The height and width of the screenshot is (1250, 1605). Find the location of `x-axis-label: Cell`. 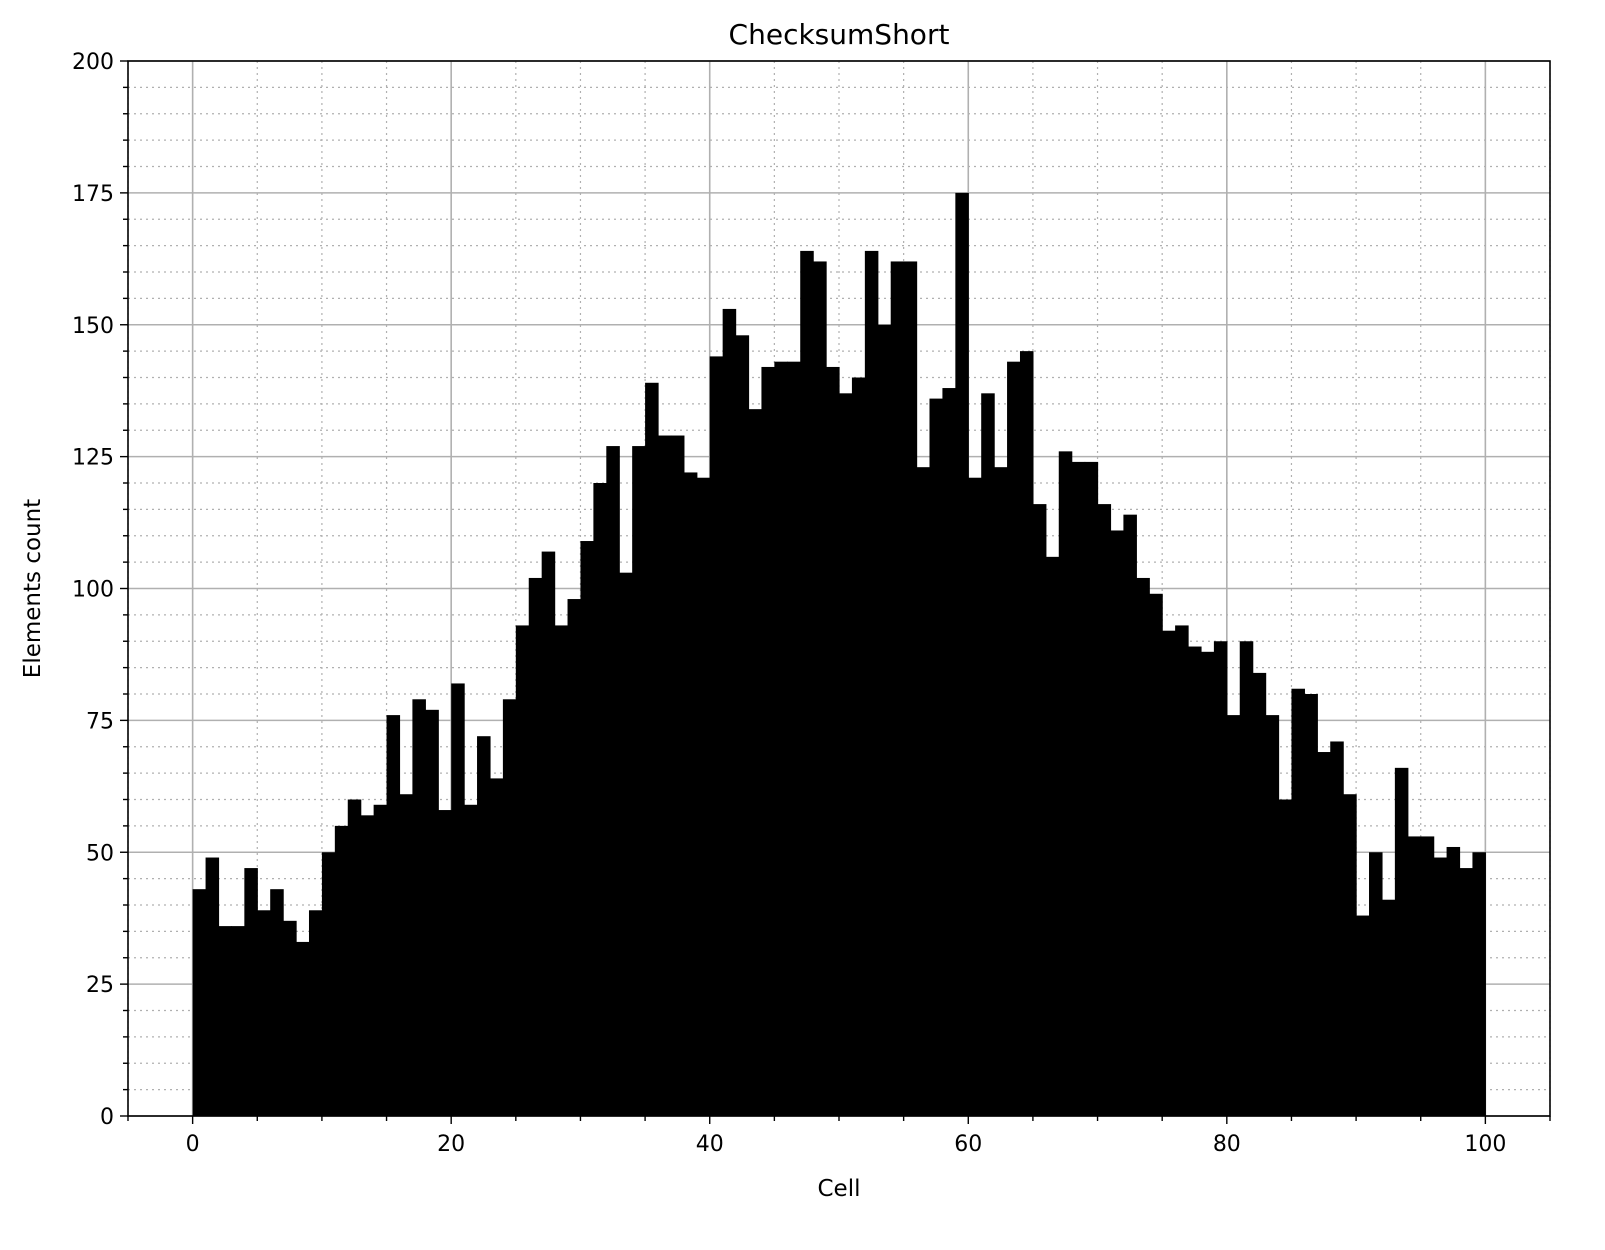

x-axis-label: Cell is located at coordinates (839, 1189).